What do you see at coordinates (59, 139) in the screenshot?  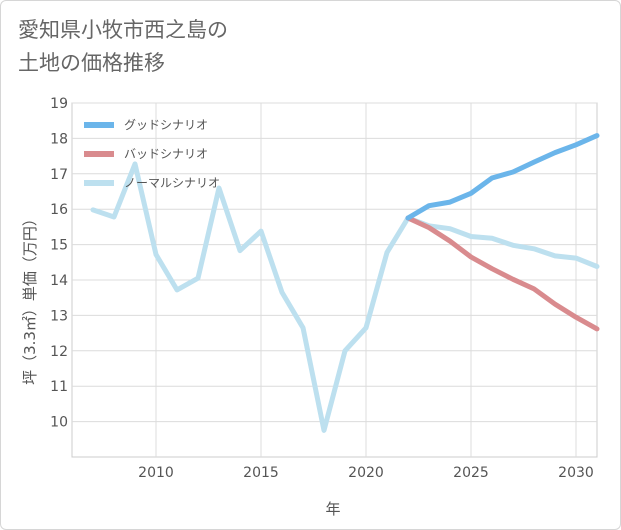 I see `y-tick-label: 18` at bounding box center [59, 139].